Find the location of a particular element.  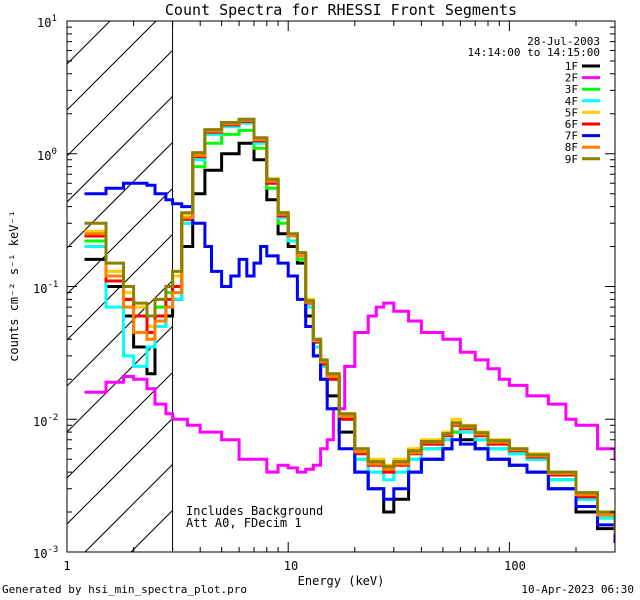

x-tick-label: 10 is located at coordinates (291, 566).